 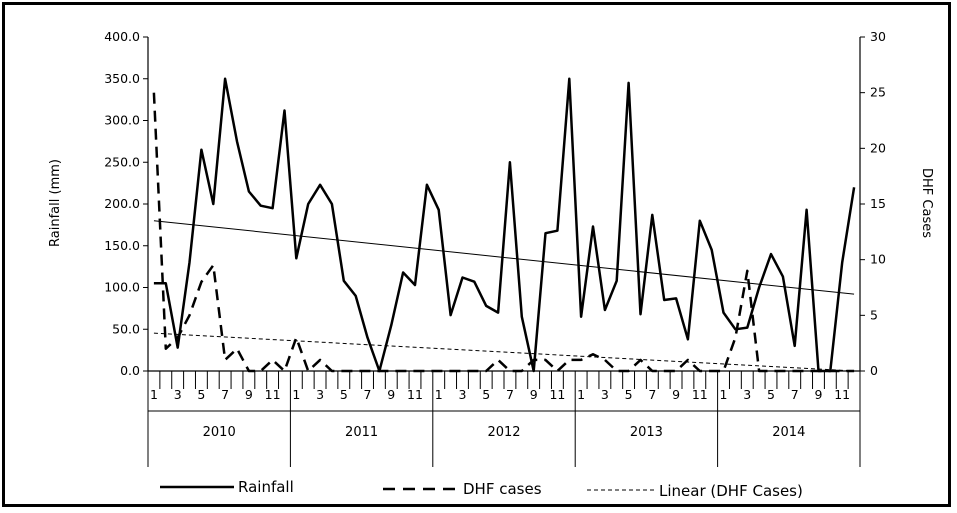 What do you see at coordinates (878, 92) in the screenshot?
I see `y2-tick-label: 25` at bounding box center [878, 92].